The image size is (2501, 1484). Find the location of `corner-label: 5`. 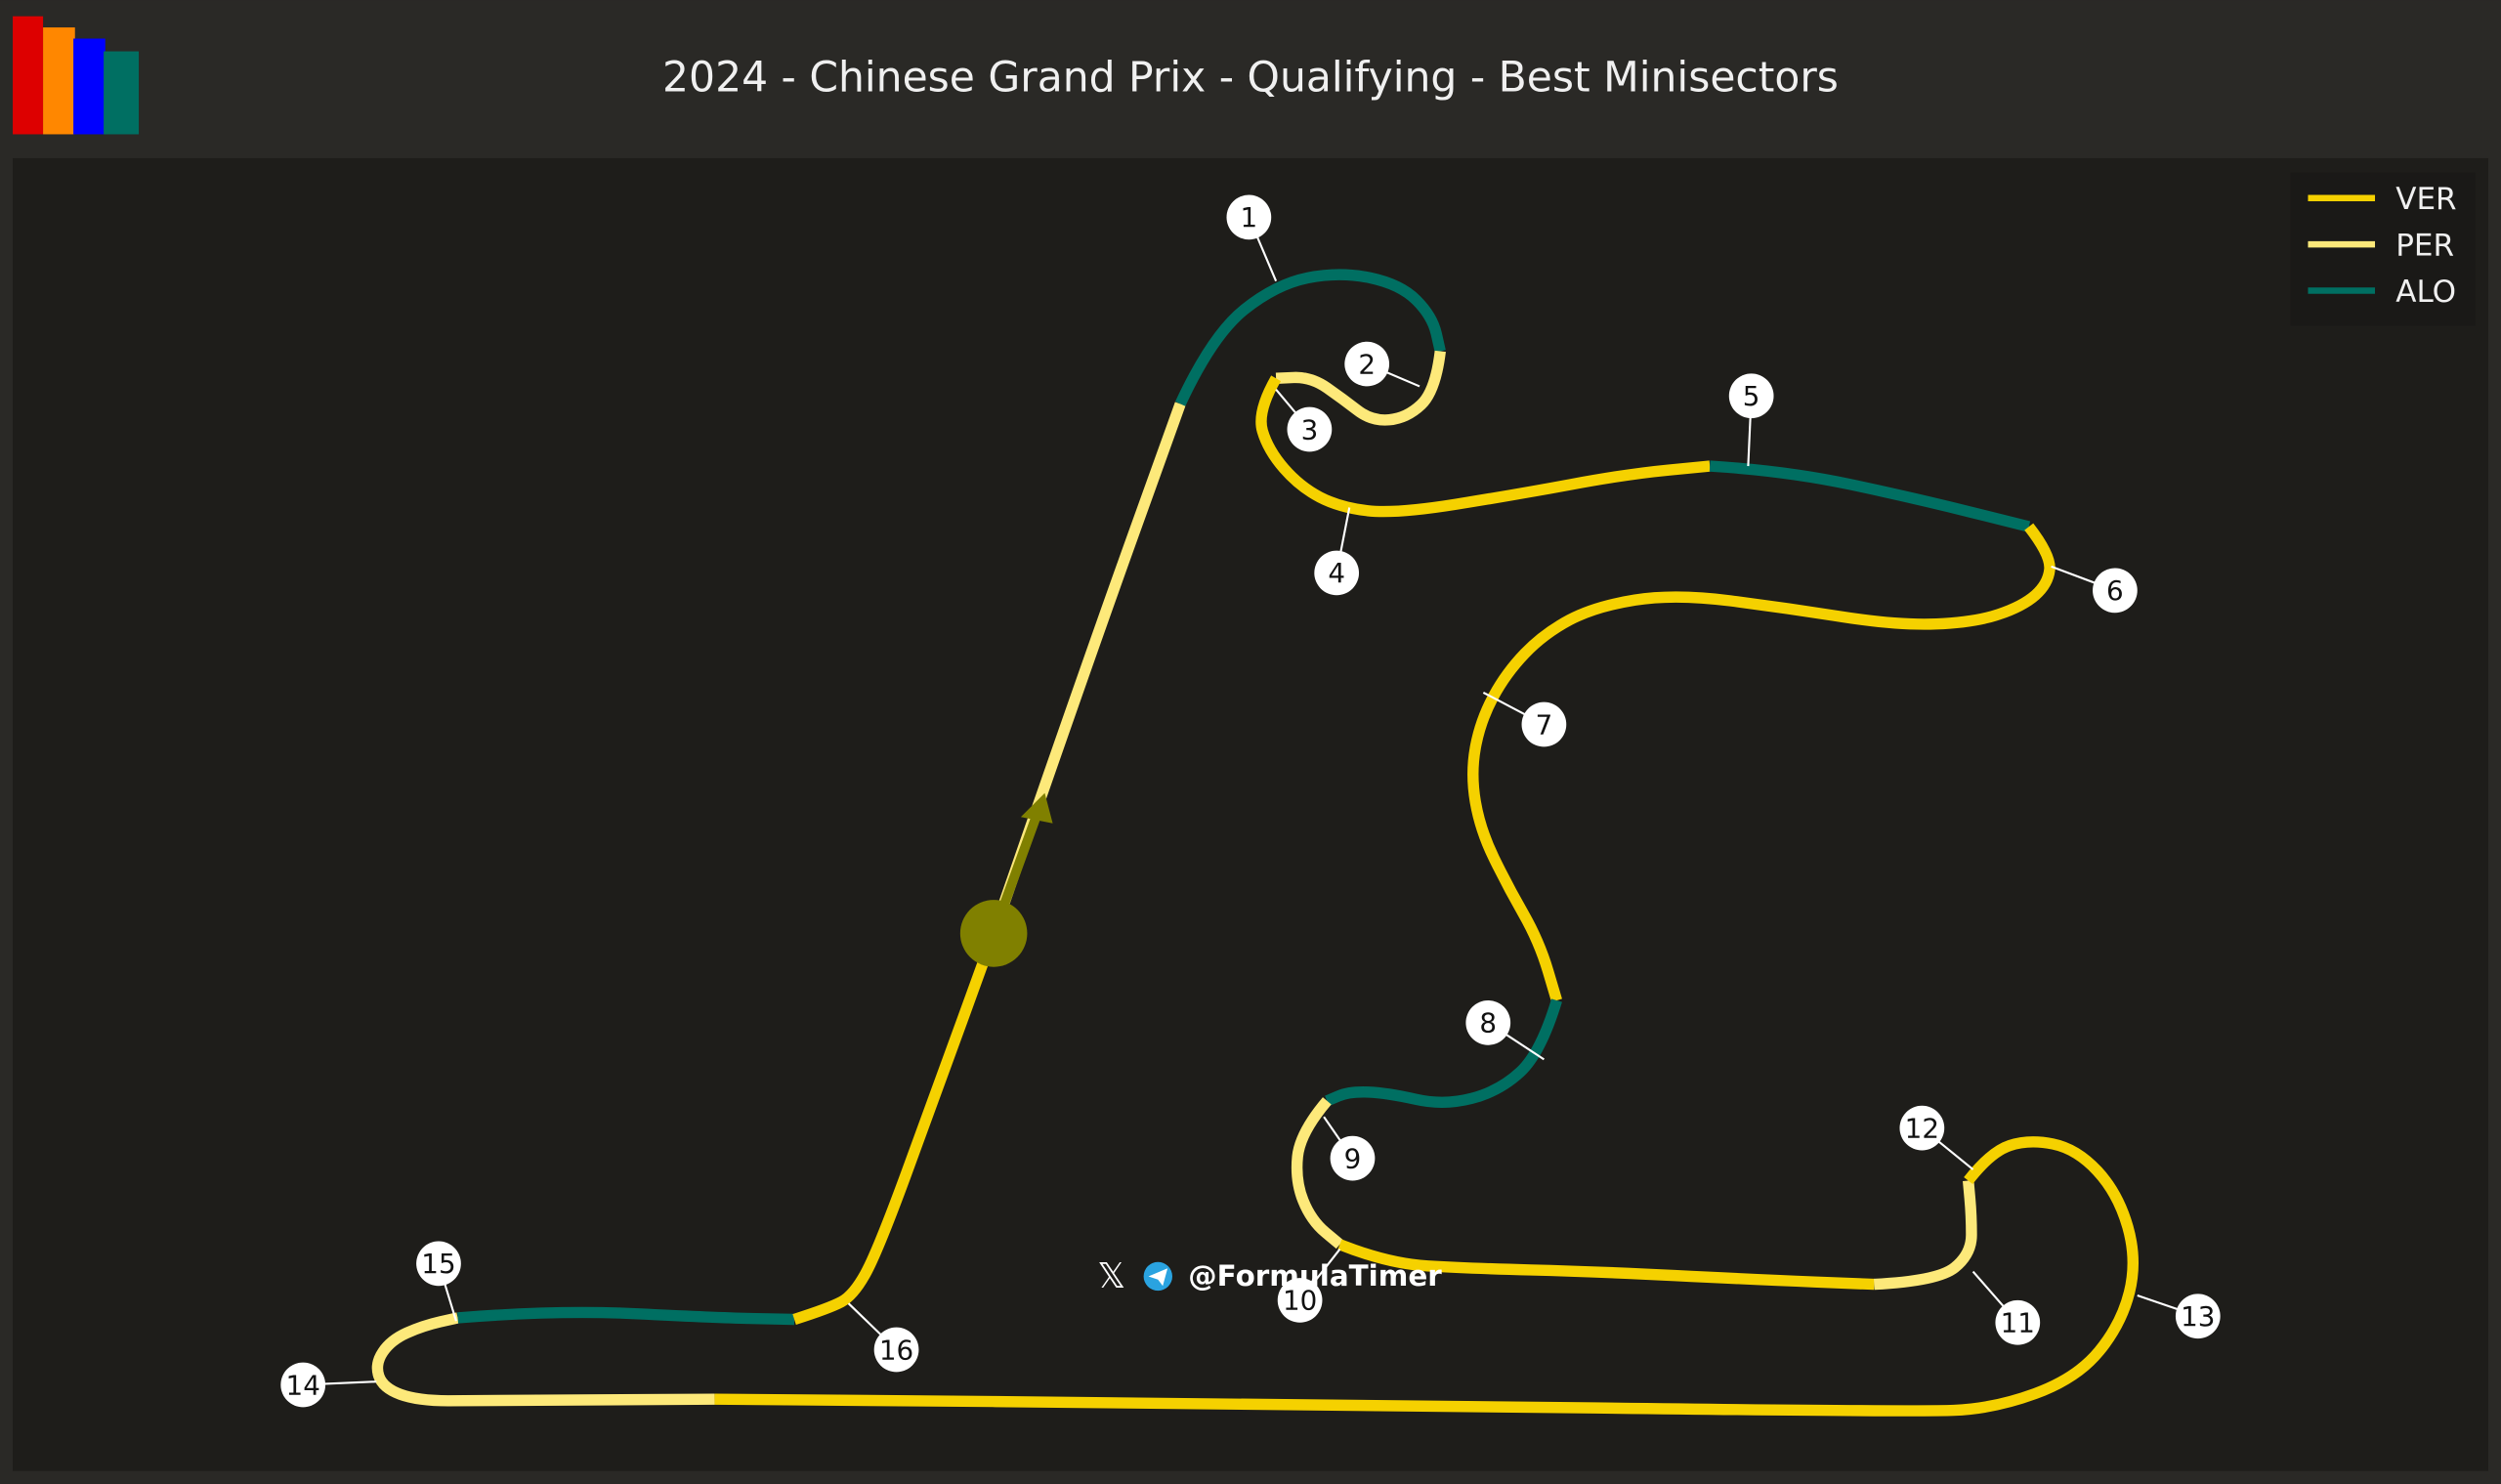

corner-label: 5 is located at coordinates (1751, 396).